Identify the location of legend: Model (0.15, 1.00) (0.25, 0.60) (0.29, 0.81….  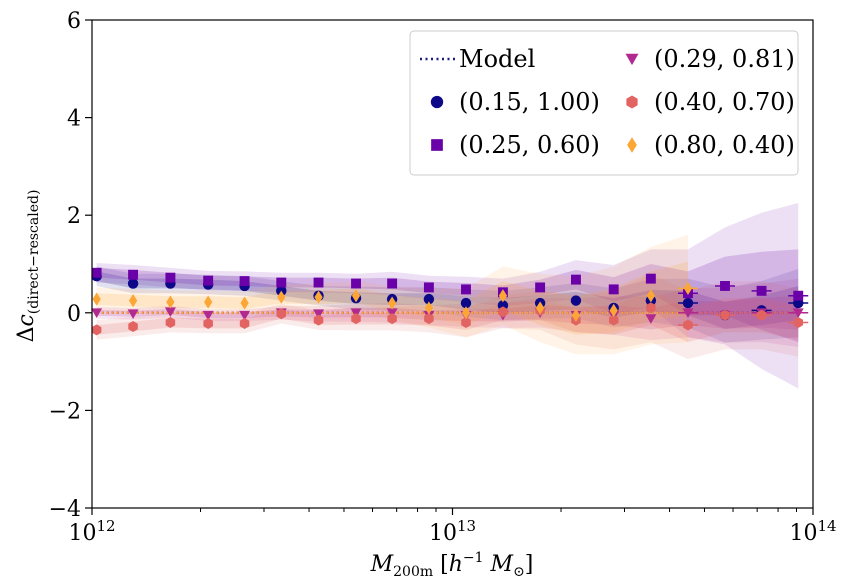
(604, 103).